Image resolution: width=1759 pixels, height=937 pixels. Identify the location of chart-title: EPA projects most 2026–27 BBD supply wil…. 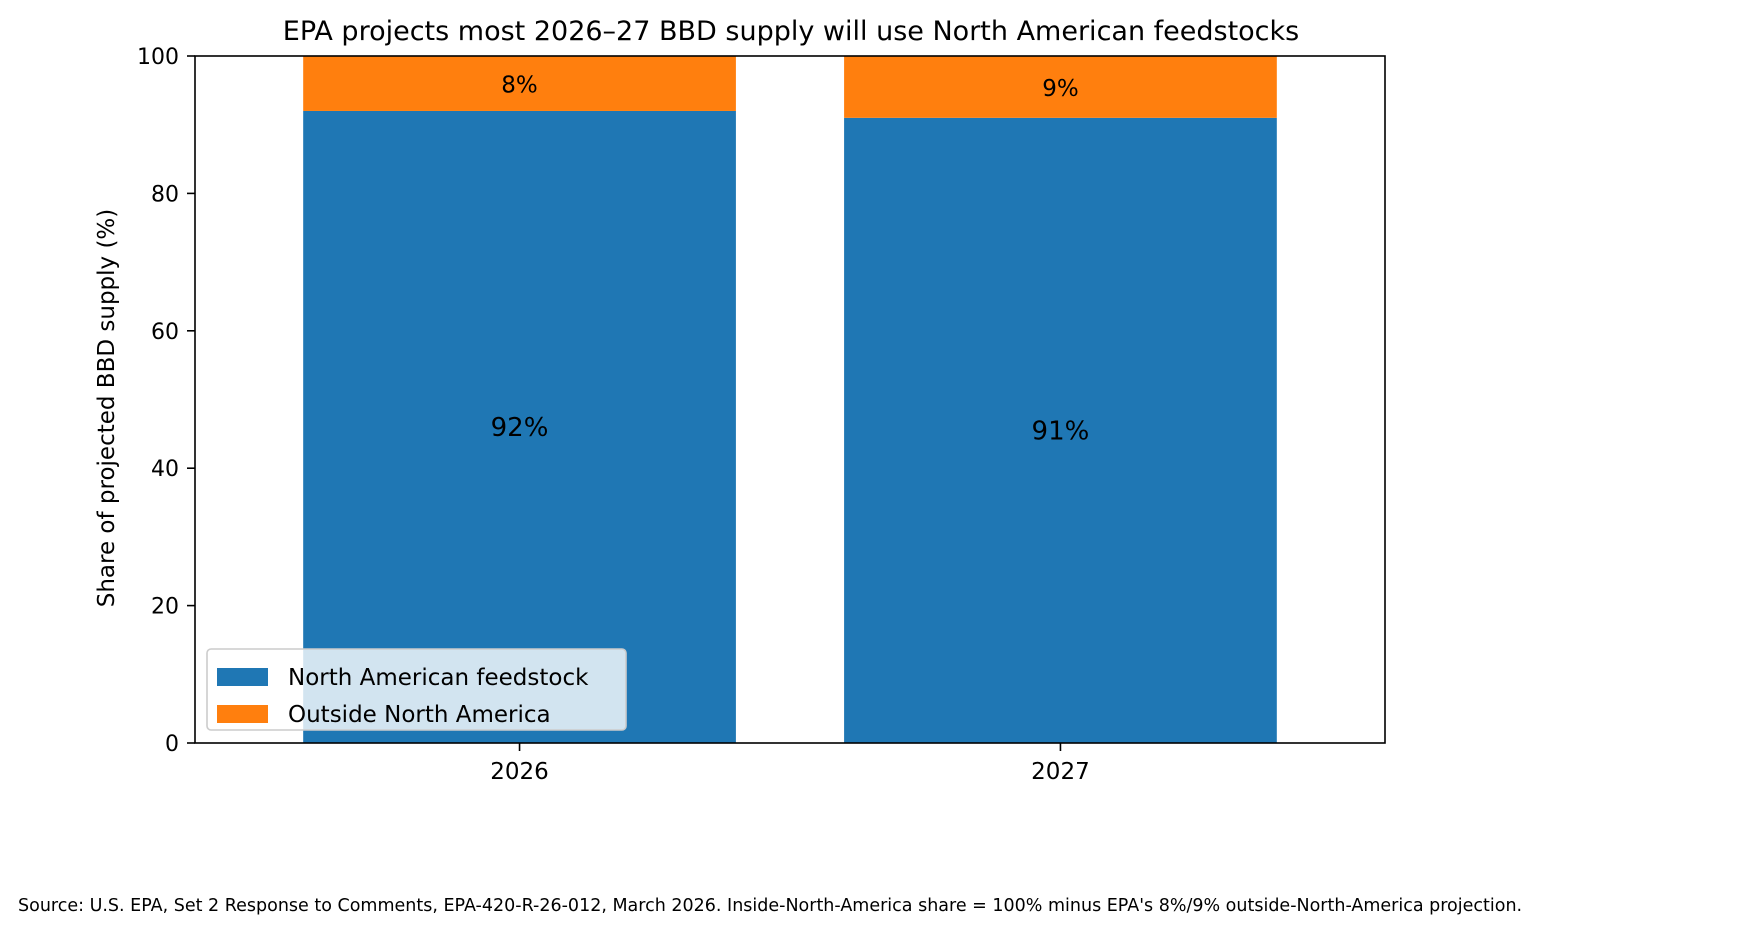
(791, 31).